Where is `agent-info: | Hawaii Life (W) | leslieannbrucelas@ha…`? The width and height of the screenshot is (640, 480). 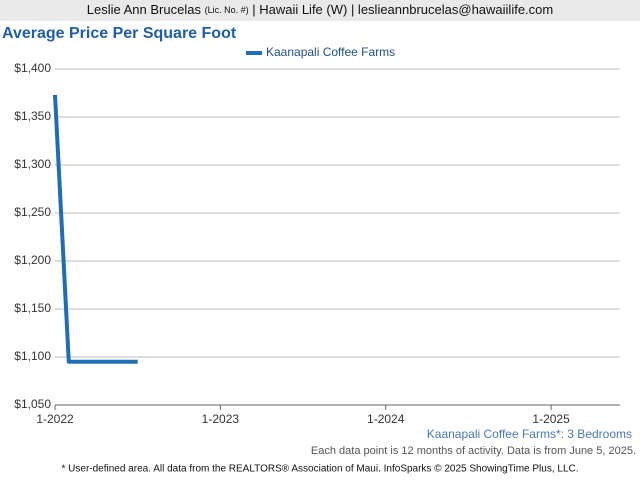 agent-info: | Hawaii Life (W) | leslieannbrucelas@ha… is located at coordinates (402, 9).